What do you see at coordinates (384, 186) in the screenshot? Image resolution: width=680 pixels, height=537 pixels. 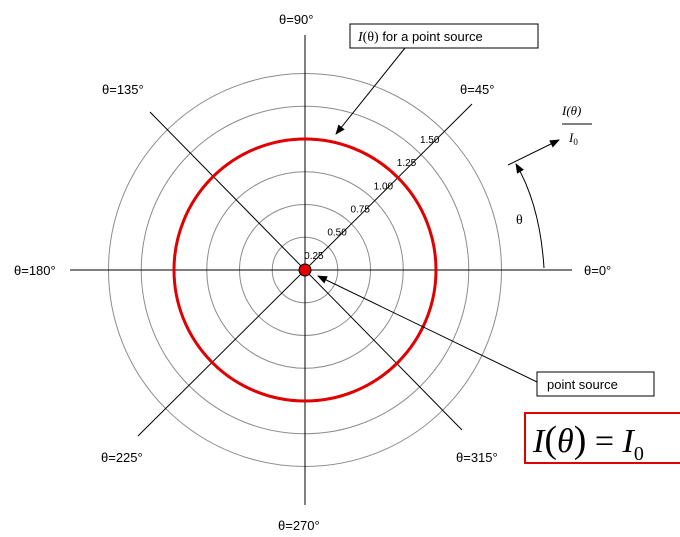 I see `ring-value-label: 1.00` at bounding box center [384, 186].